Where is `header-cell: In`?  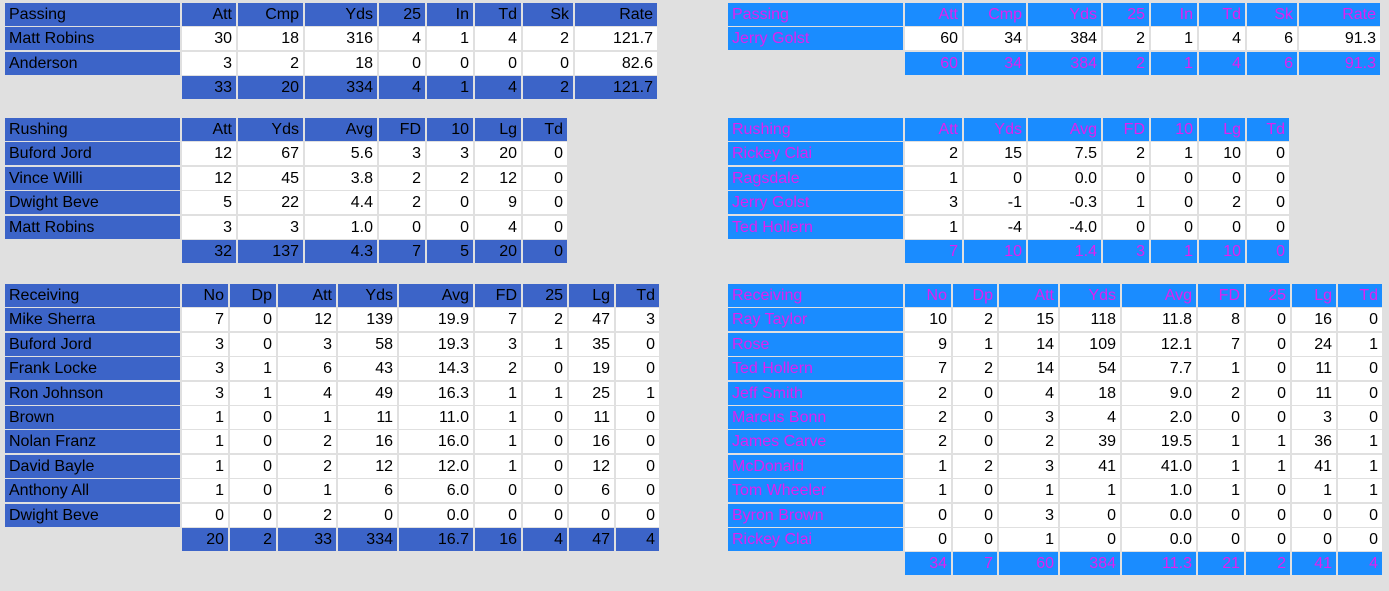
header-cell: In is located at coordinates (450, 14).